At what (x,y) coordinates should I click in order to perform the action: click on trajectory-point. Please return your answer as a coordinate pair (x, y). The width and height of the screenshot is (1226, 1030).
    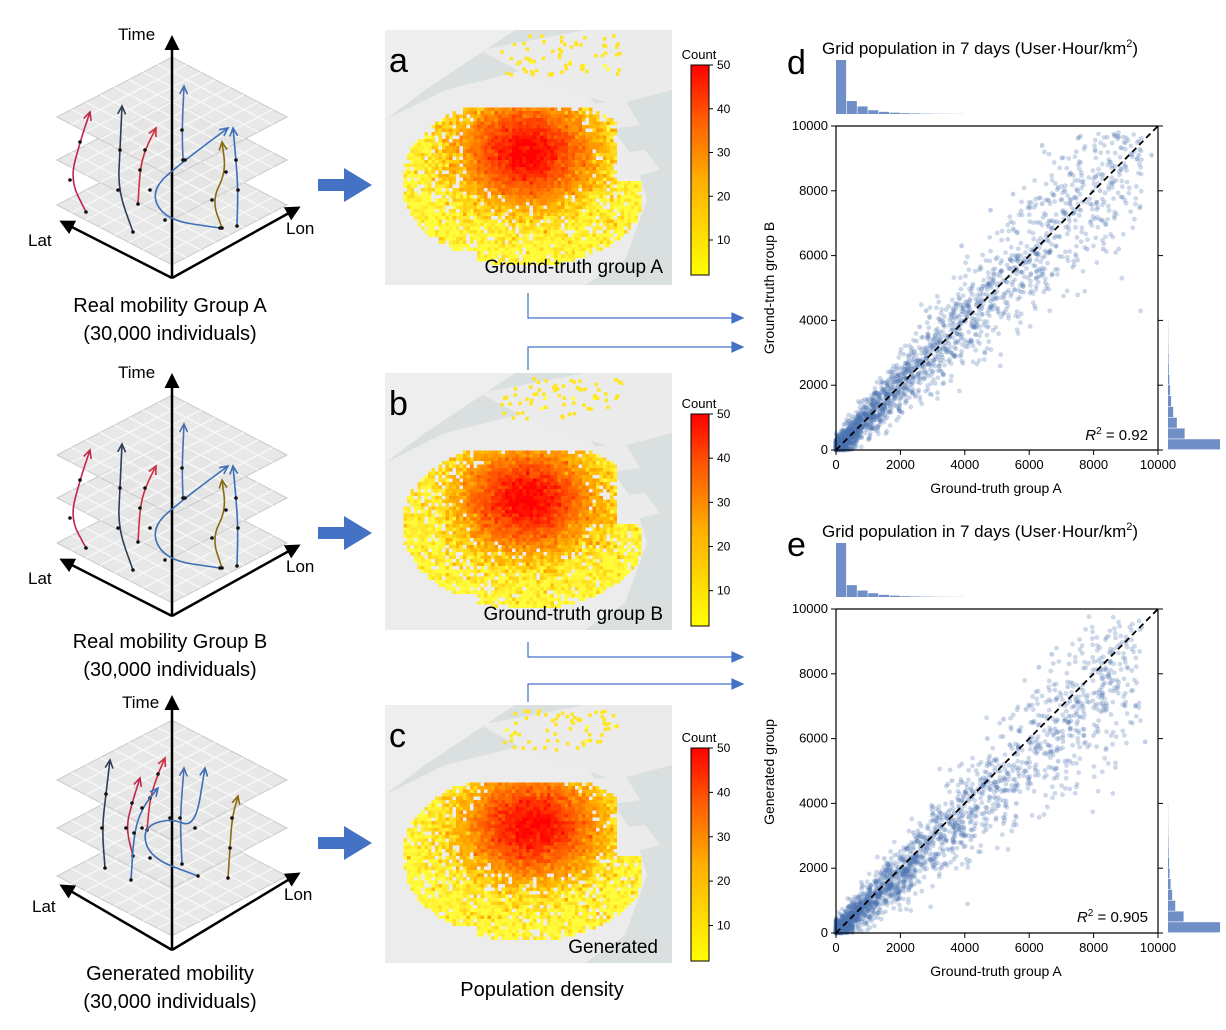
    Looking at the image, I should click on (80, 480).